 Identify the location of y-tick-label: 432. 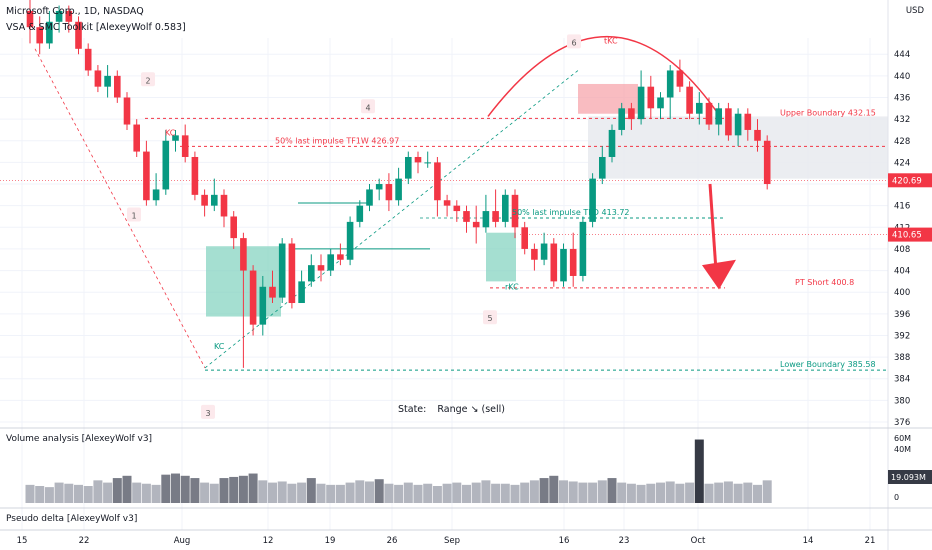
(902, 120).